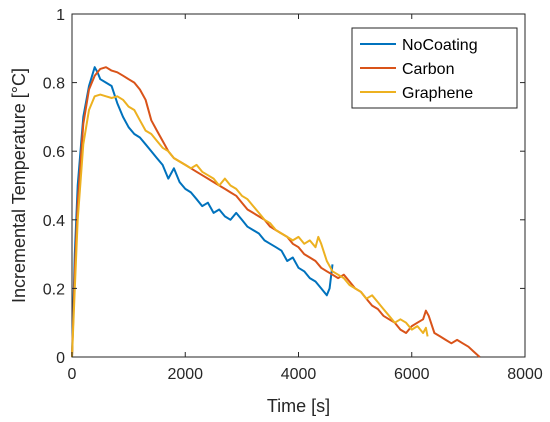 The height and width of the screenshot is (422, 550). Describe the element at coordinates (54, 84) in the screenshot. I see `y-tick-label: 0.8` at that location.